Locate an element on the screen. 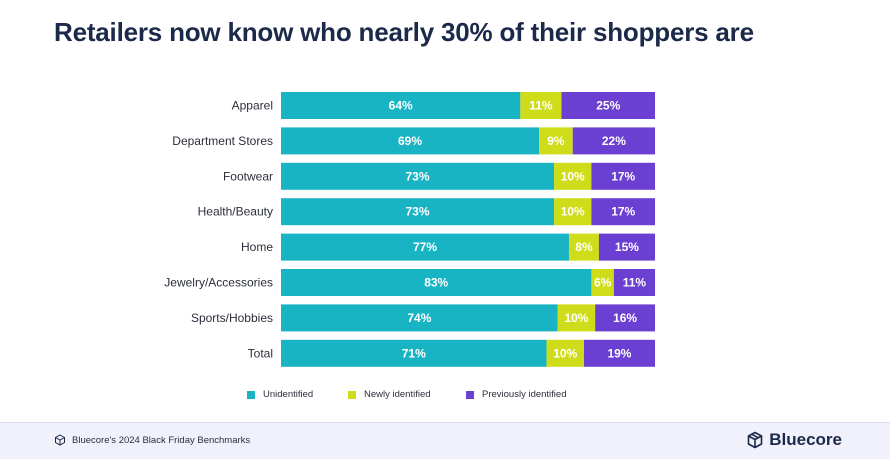 The width and height of the screenshot is (890, 473). bar-previously-identified-total is located at coordinates (619, 353).